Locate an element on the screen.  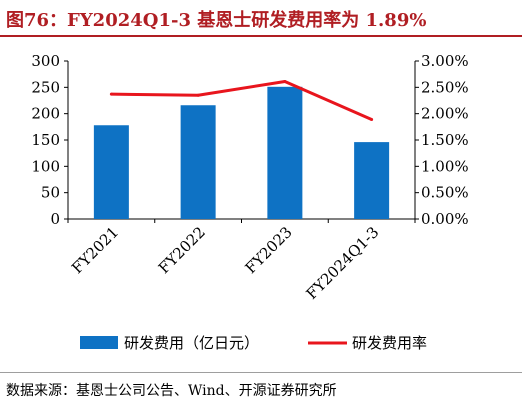
left-tick-label: 250 is located at coordinates (45, 87).